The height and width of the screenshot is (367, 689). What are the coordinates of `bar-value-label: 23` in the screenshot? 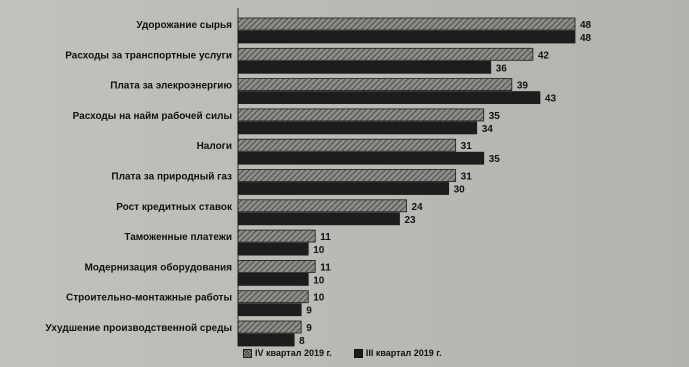 It's located at (410, 220).